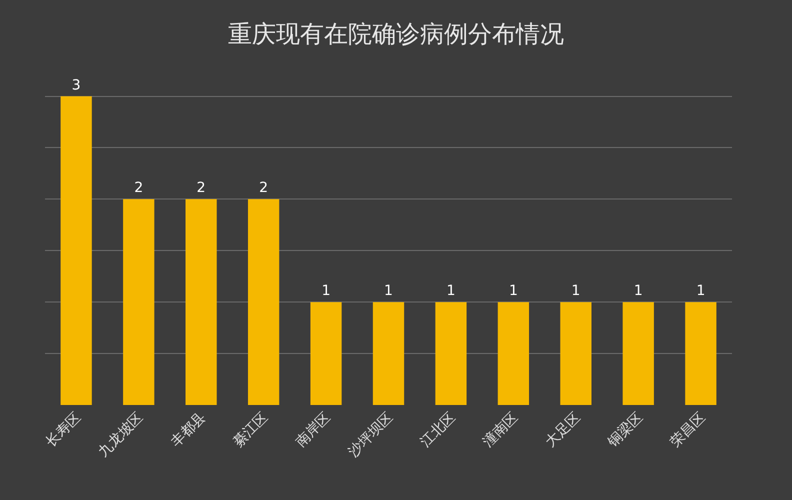  Describe the element at coordinates (688, 429) in the screenshot. I see `x-tick-label: 荣昌区` at that location.